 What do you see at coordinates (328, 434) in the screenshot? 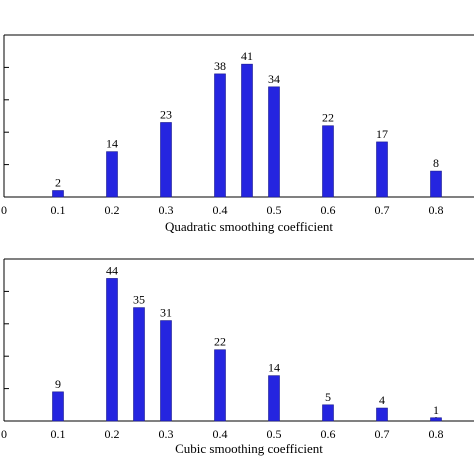
I see `cubic-x-tick-label: 0.6` at bounding box center [328, 434].